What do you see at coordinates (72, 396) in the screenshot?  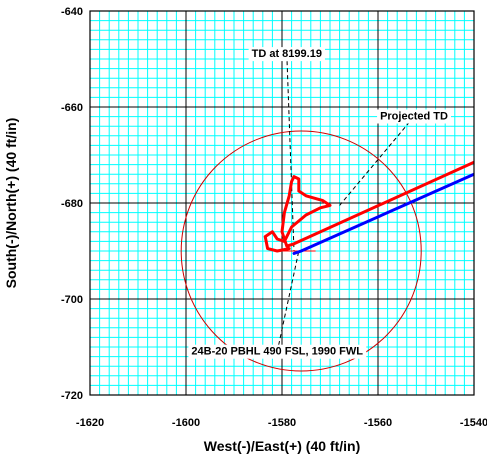 I see `y-tick-label: -720` at bounding box center [72, 396].